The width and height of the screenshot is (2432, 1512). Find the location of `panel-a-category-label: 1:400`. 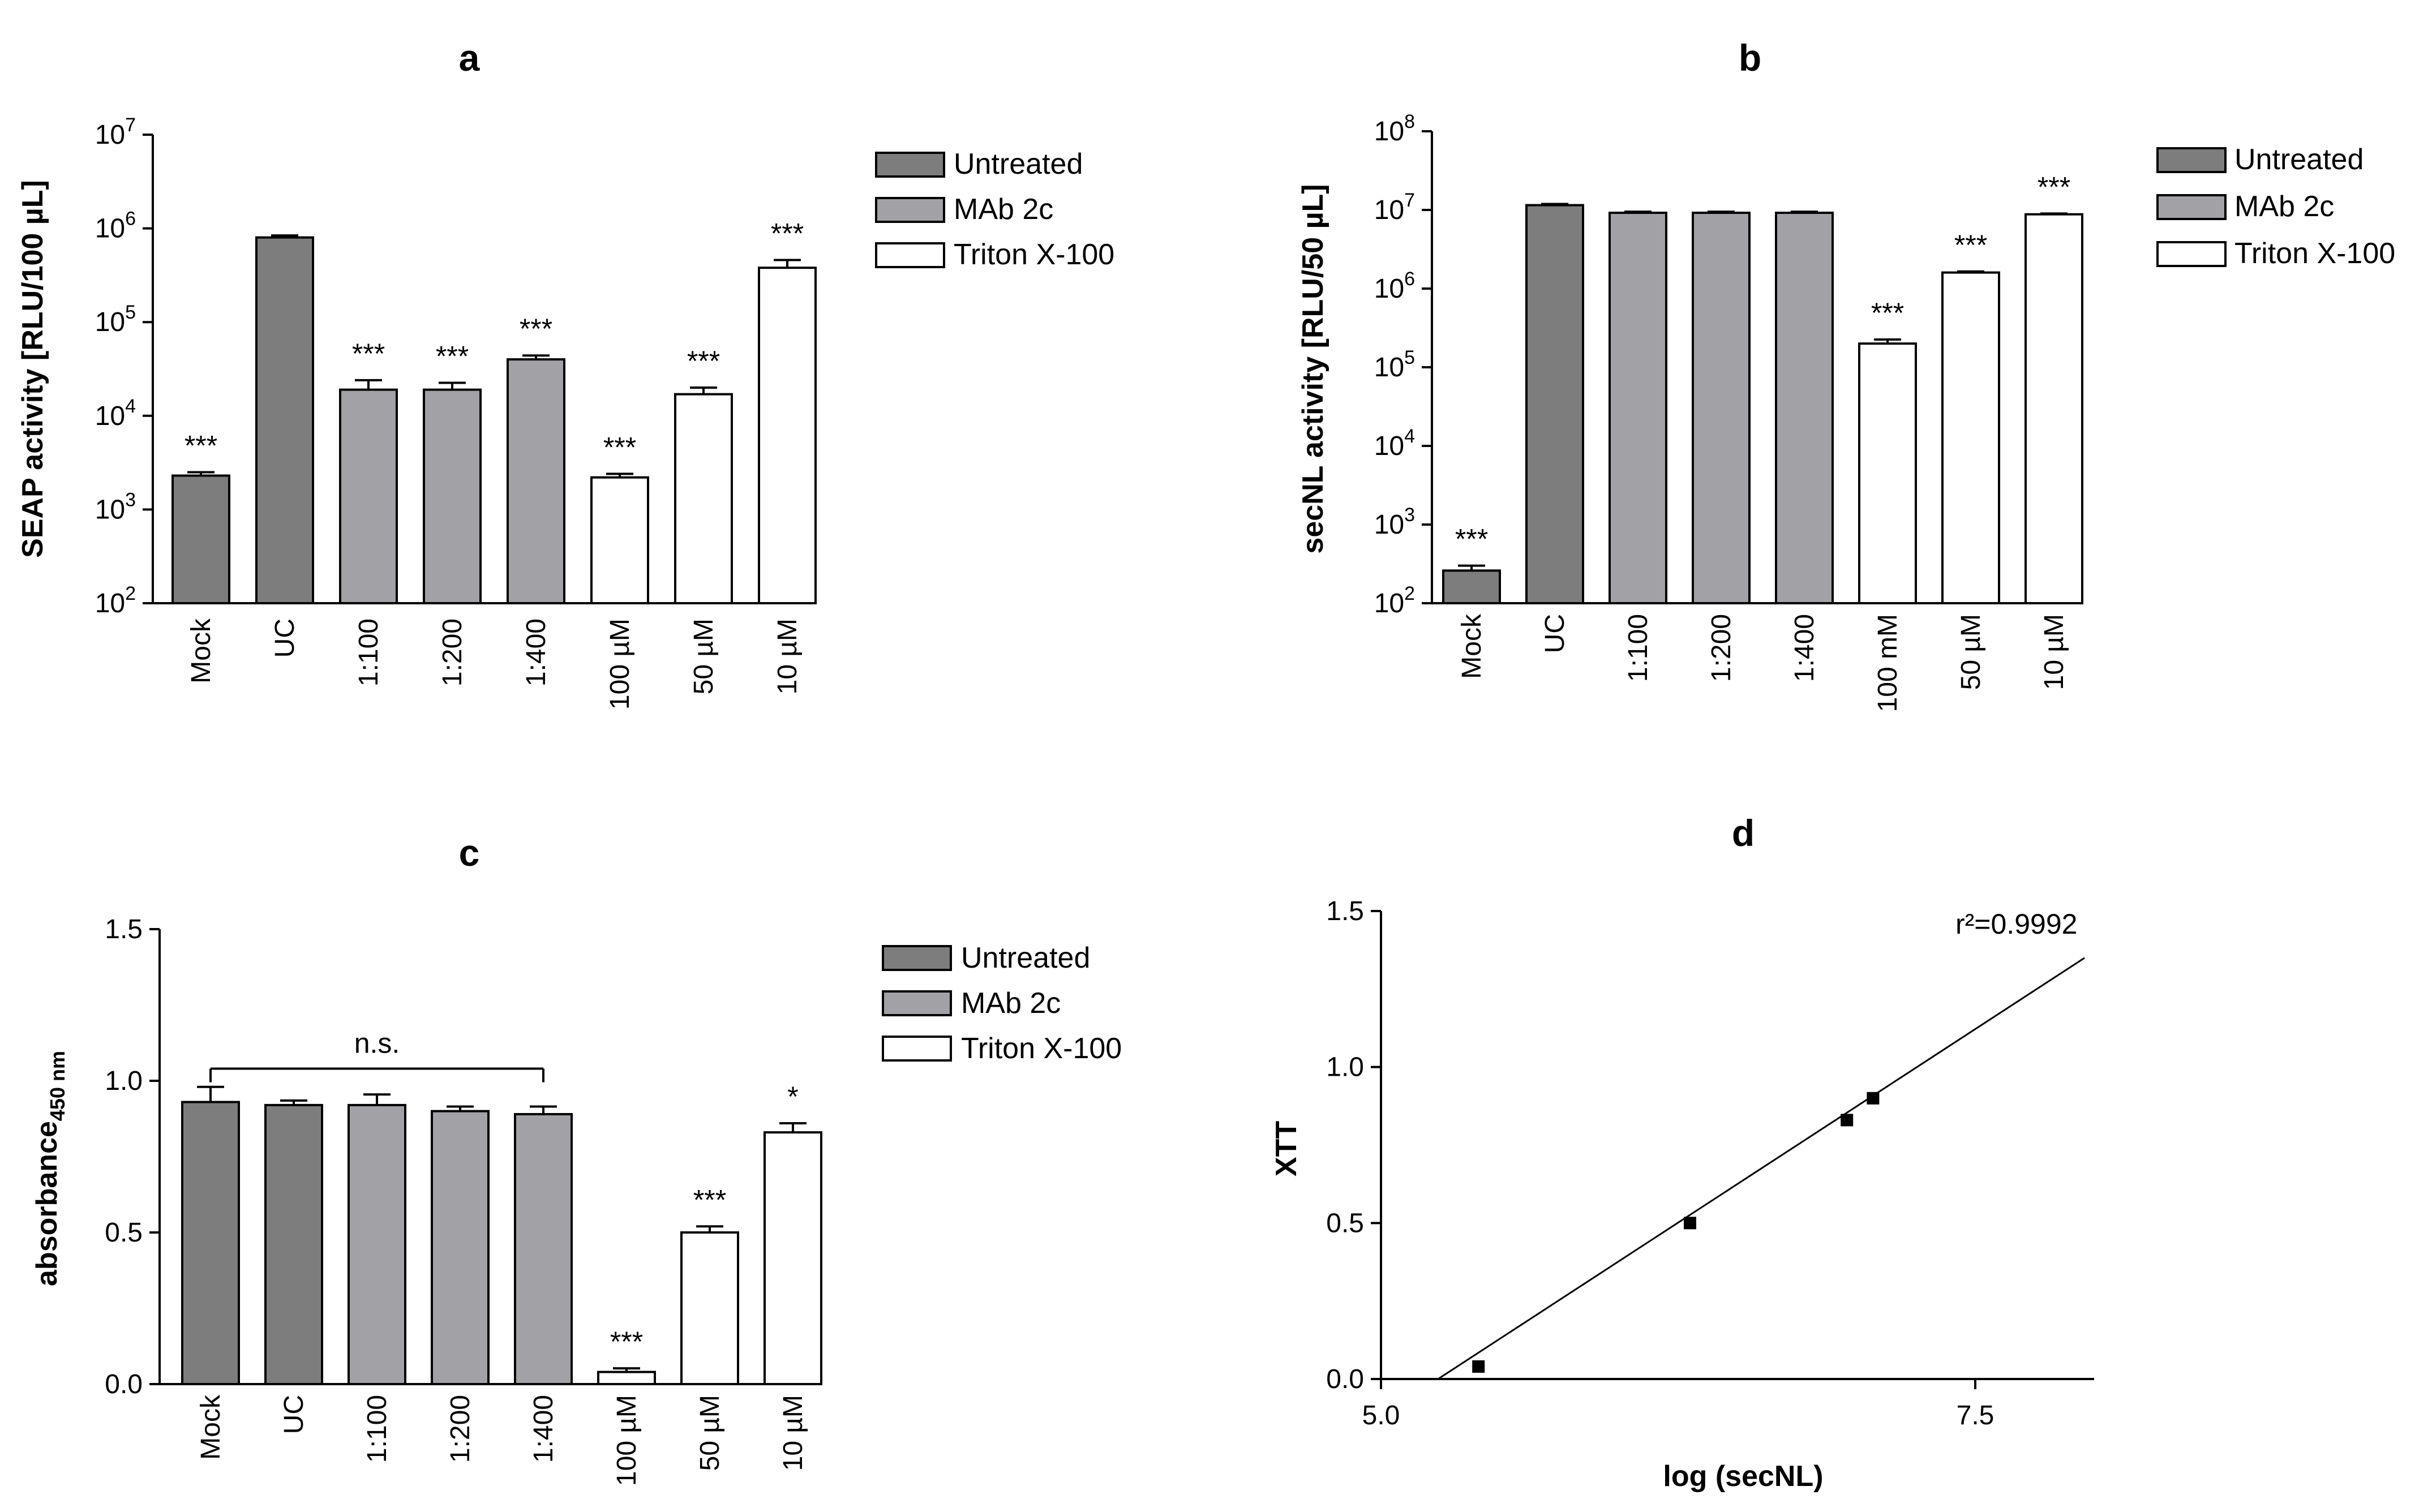

panel-a-category-label: 1:400 is located at coordinates (536, 652).